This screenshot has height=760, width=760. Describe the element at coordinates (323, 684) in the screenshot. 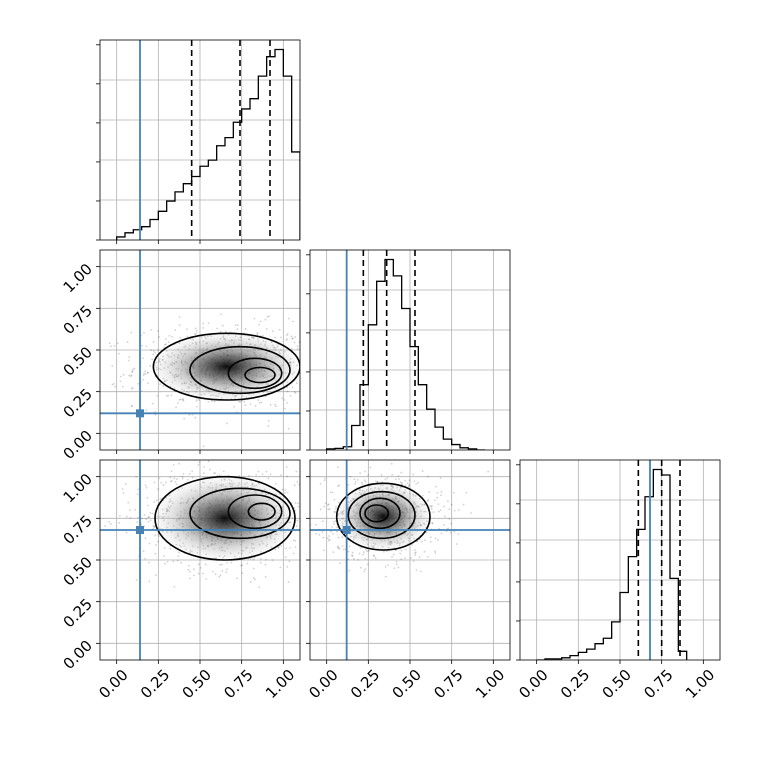

I see `x-tick-label: 0.00` at that location.